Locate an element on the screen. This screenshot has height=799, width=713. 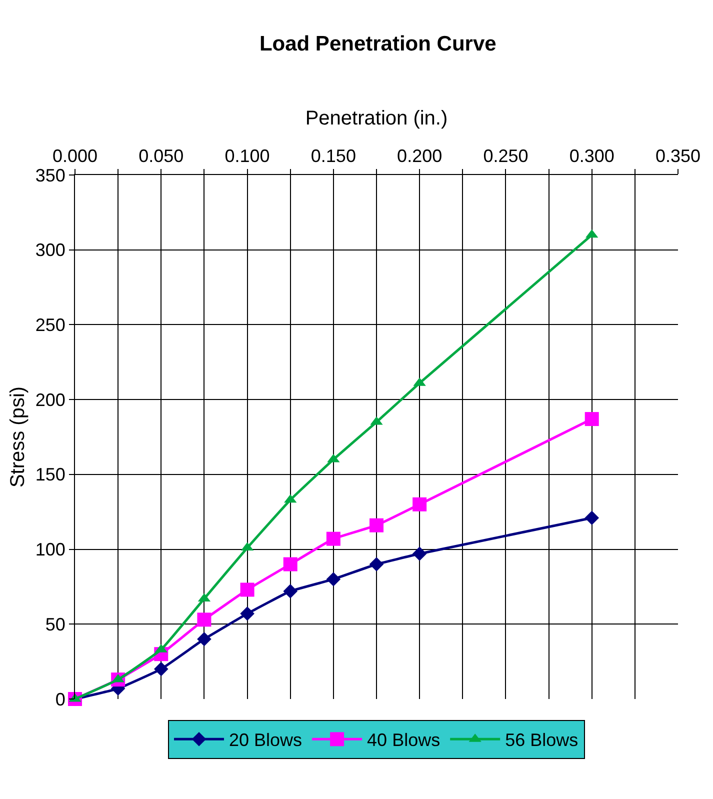
x-tick-label: 0.000 is located at coordinates (75, 156).